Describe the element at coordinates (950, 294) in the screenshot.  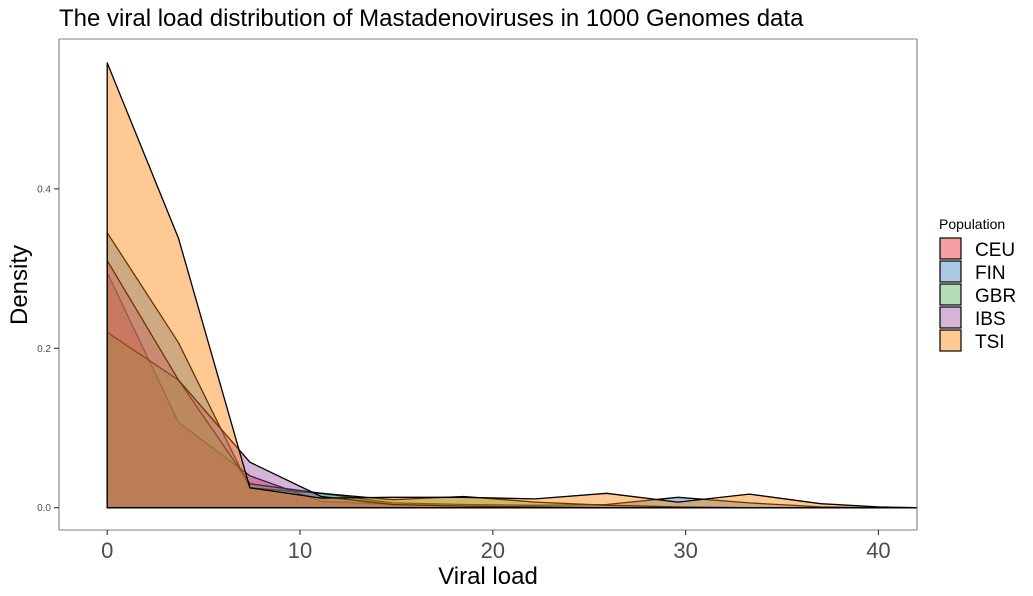
I see `legend-swatch-gbr` at that location.